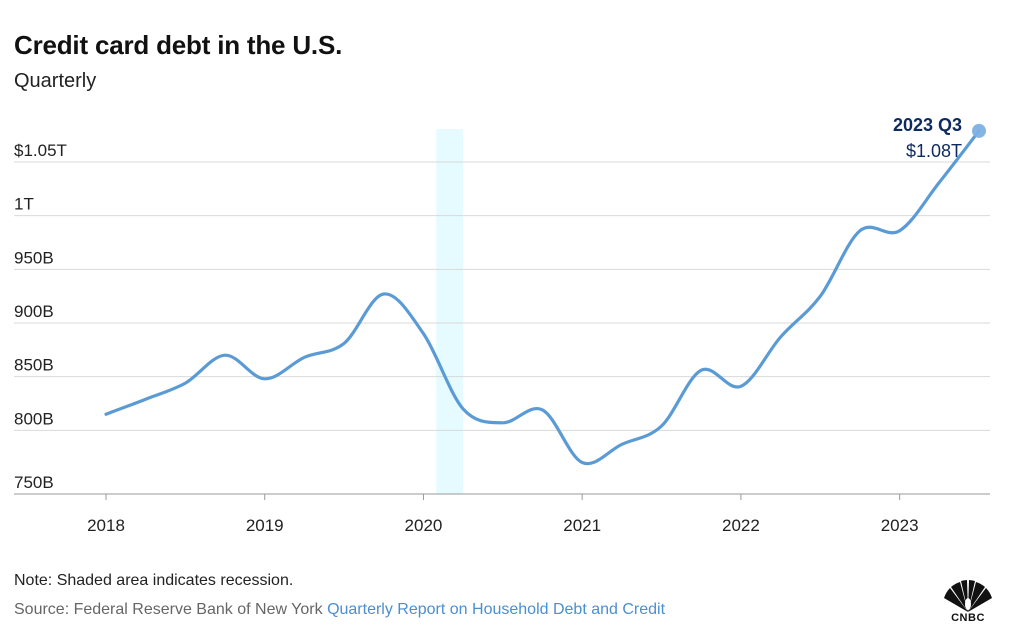 The image size is (1024, 643). Describe the element at coordinates (154, 580) in the screenshot. I see `chart-note: Note: Shaded area indicates recession.` at that location.